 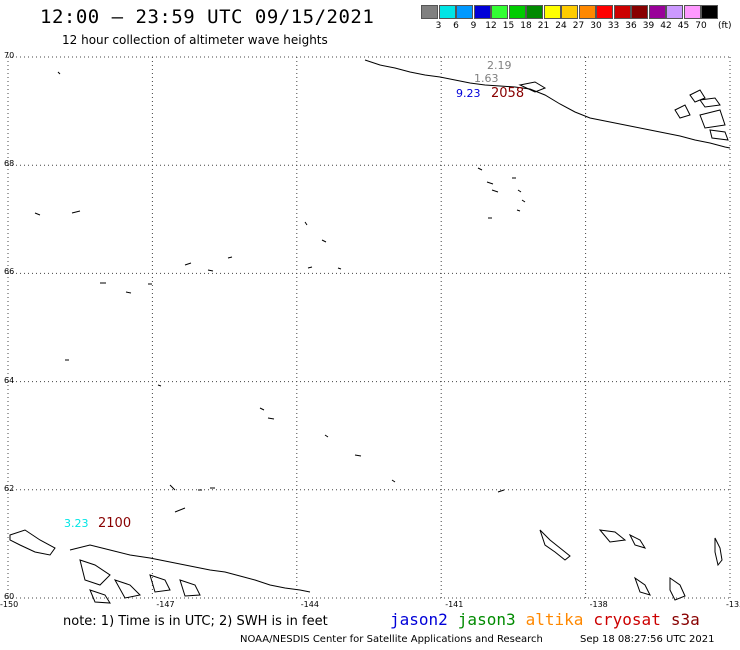 I want to click on satellite-jason3: jason3, so click(x=486, y=619).